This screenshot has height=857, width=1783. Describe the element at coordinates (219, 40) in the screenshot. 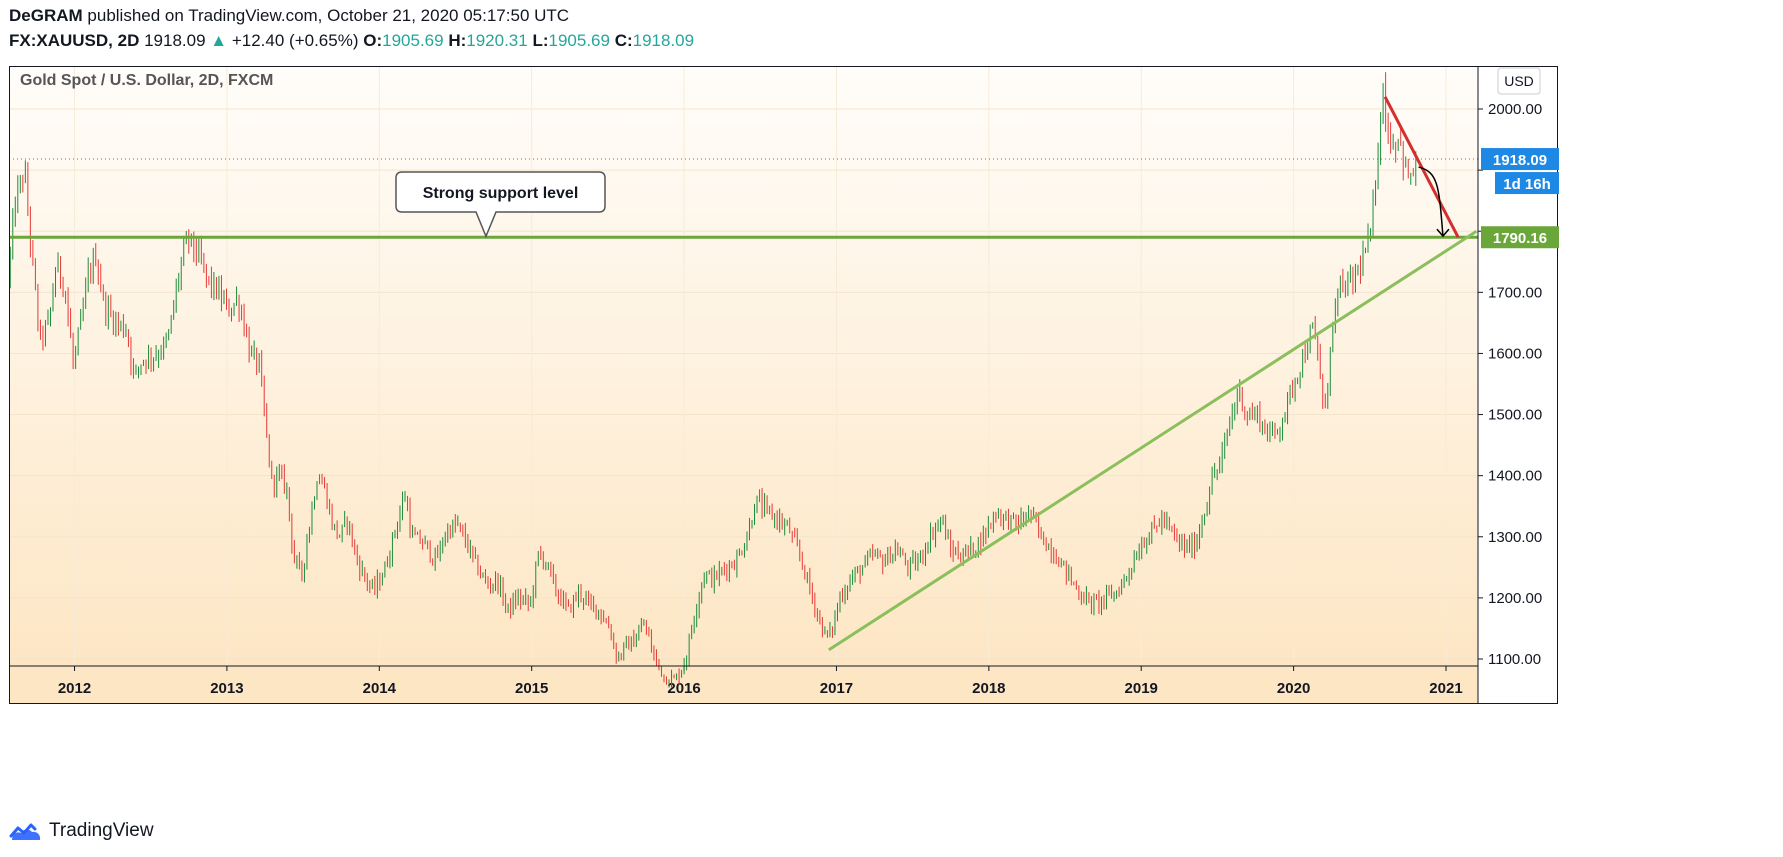

I see `up-triangle-icon: ▲` at that location.